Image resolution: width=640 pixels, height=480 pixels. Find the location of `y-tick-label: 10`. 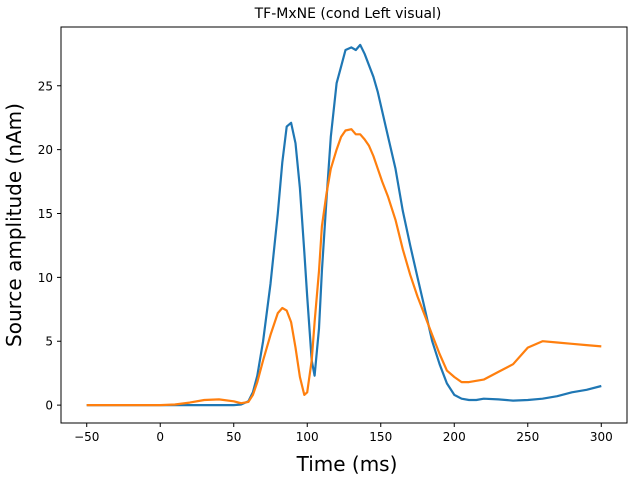

y-tick-label: 10 is located at coordinates (45, 278).